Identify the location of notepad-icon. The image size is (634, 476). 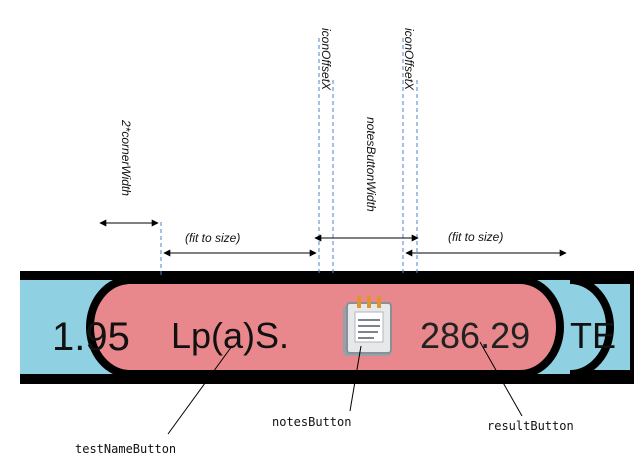
(367, 326).